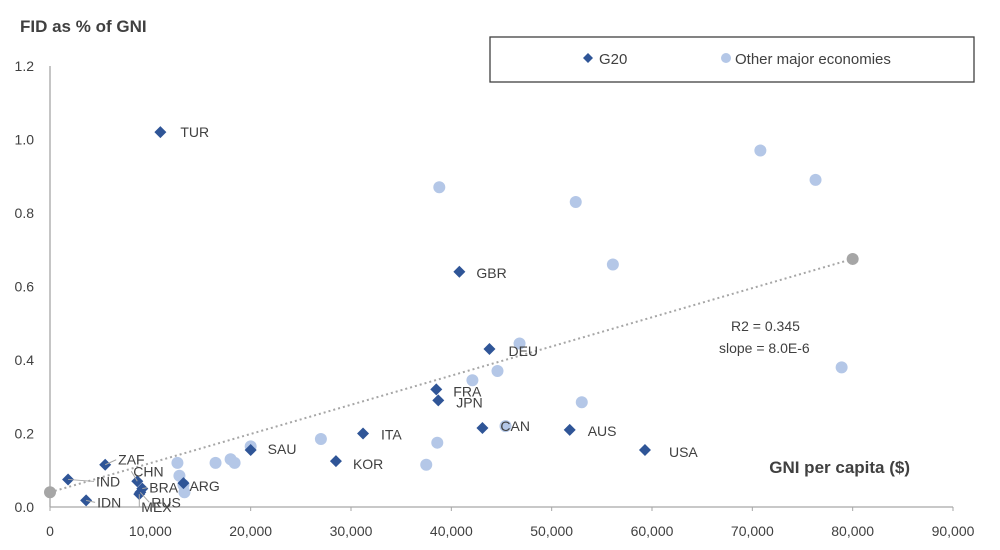  I want to click on legend-g20-marker, so click(588, 58).